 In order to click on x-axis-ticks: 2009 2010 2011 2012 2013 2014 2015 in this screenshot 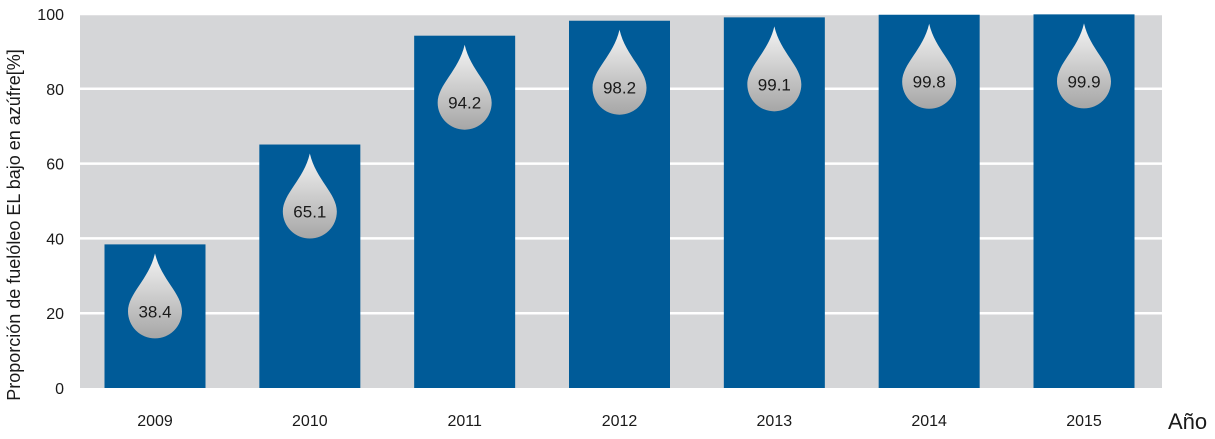, I will do `click(619, 421)`.